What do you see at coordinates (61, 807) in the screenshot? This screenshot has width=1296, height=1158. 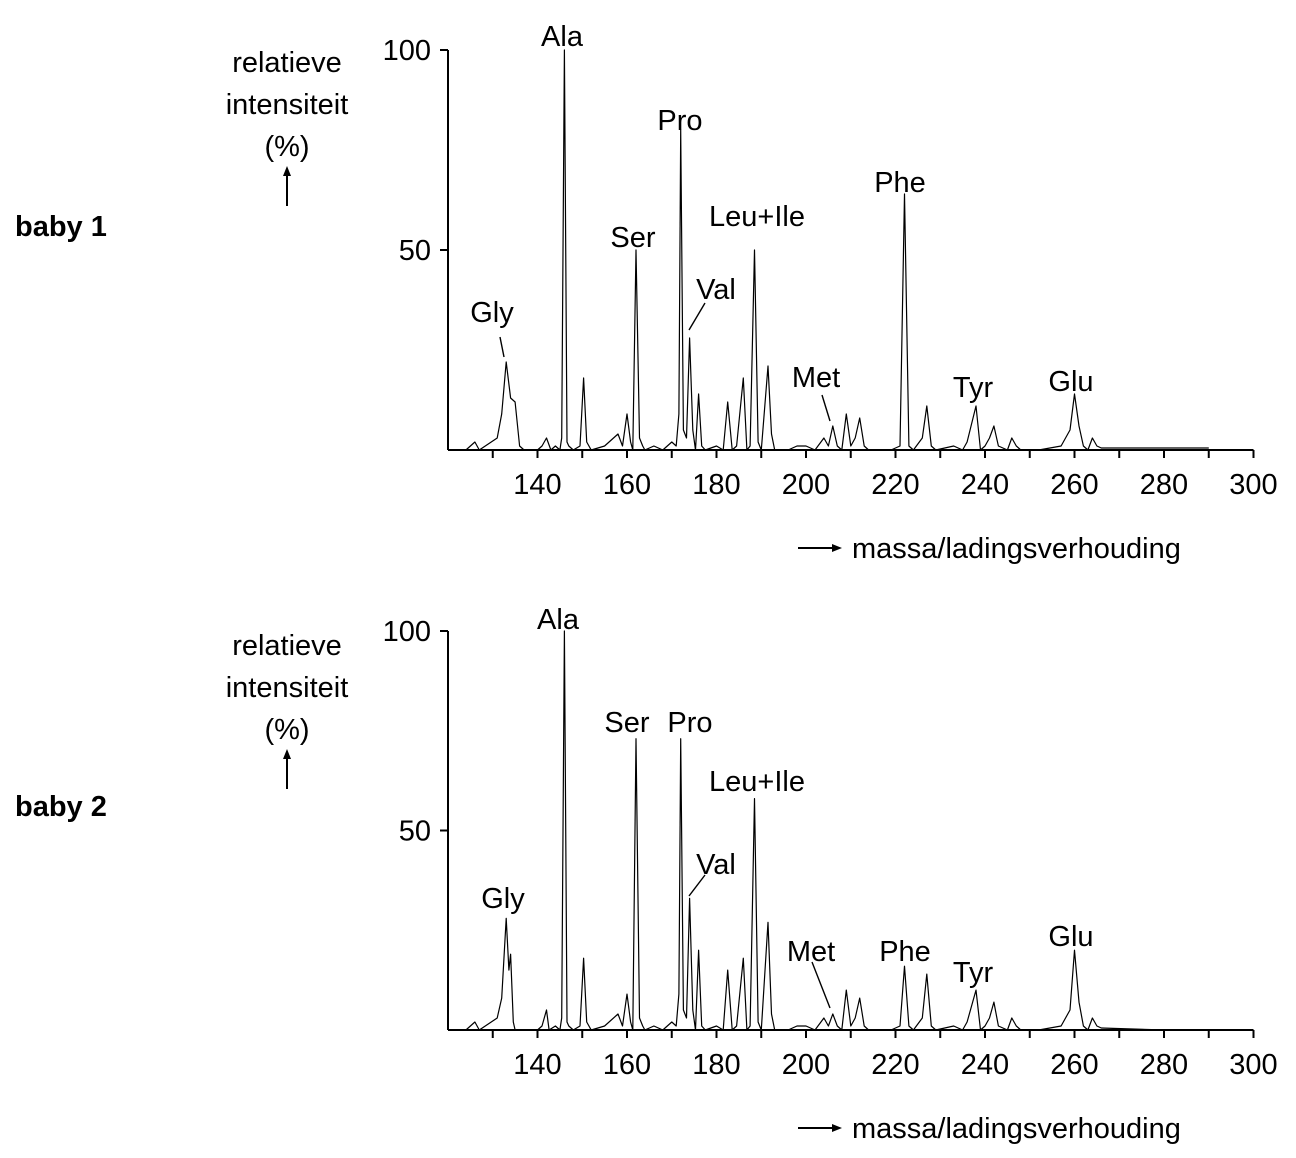 I see `panel-label: baby 2` at bounding box center [61, 807].